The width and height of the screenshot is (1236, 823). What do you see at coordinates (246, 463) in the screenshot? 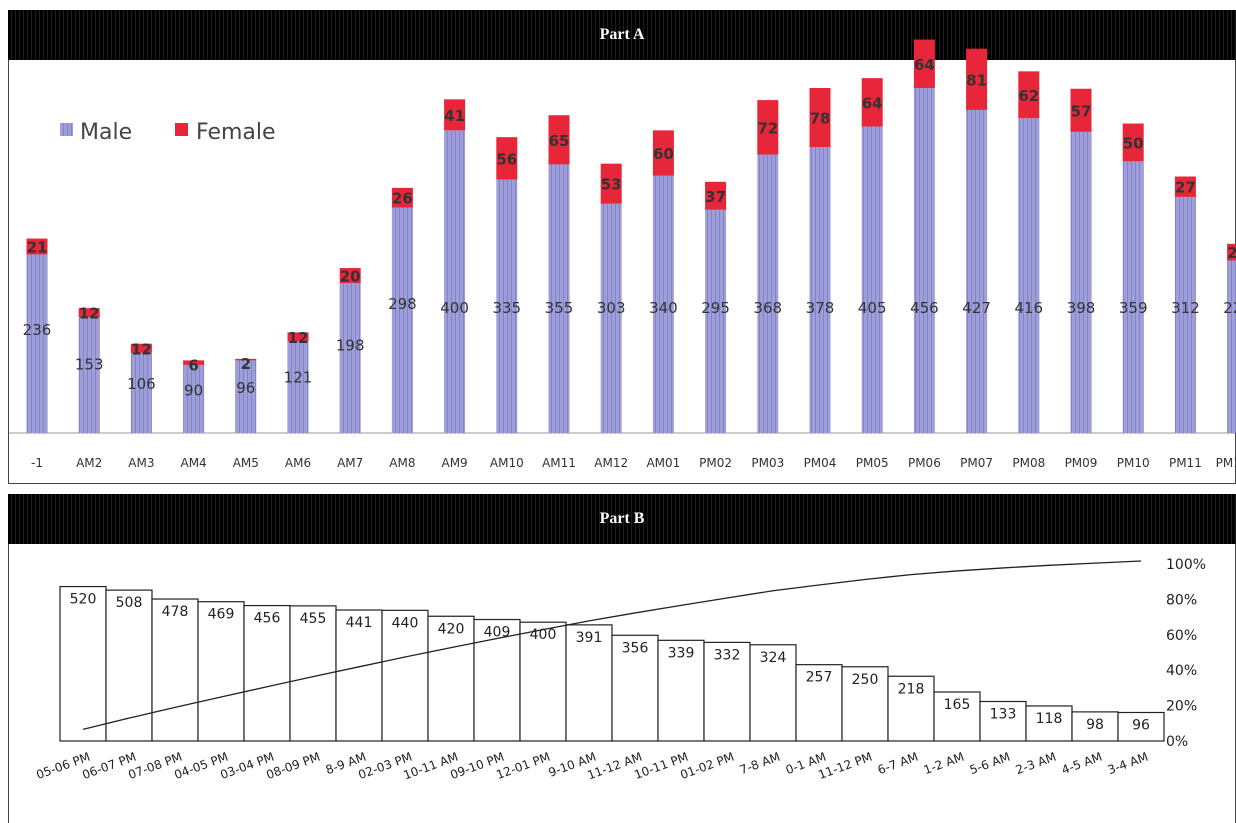
I see `part-a-tick-label: AM5` at bounding box center [246, 463].